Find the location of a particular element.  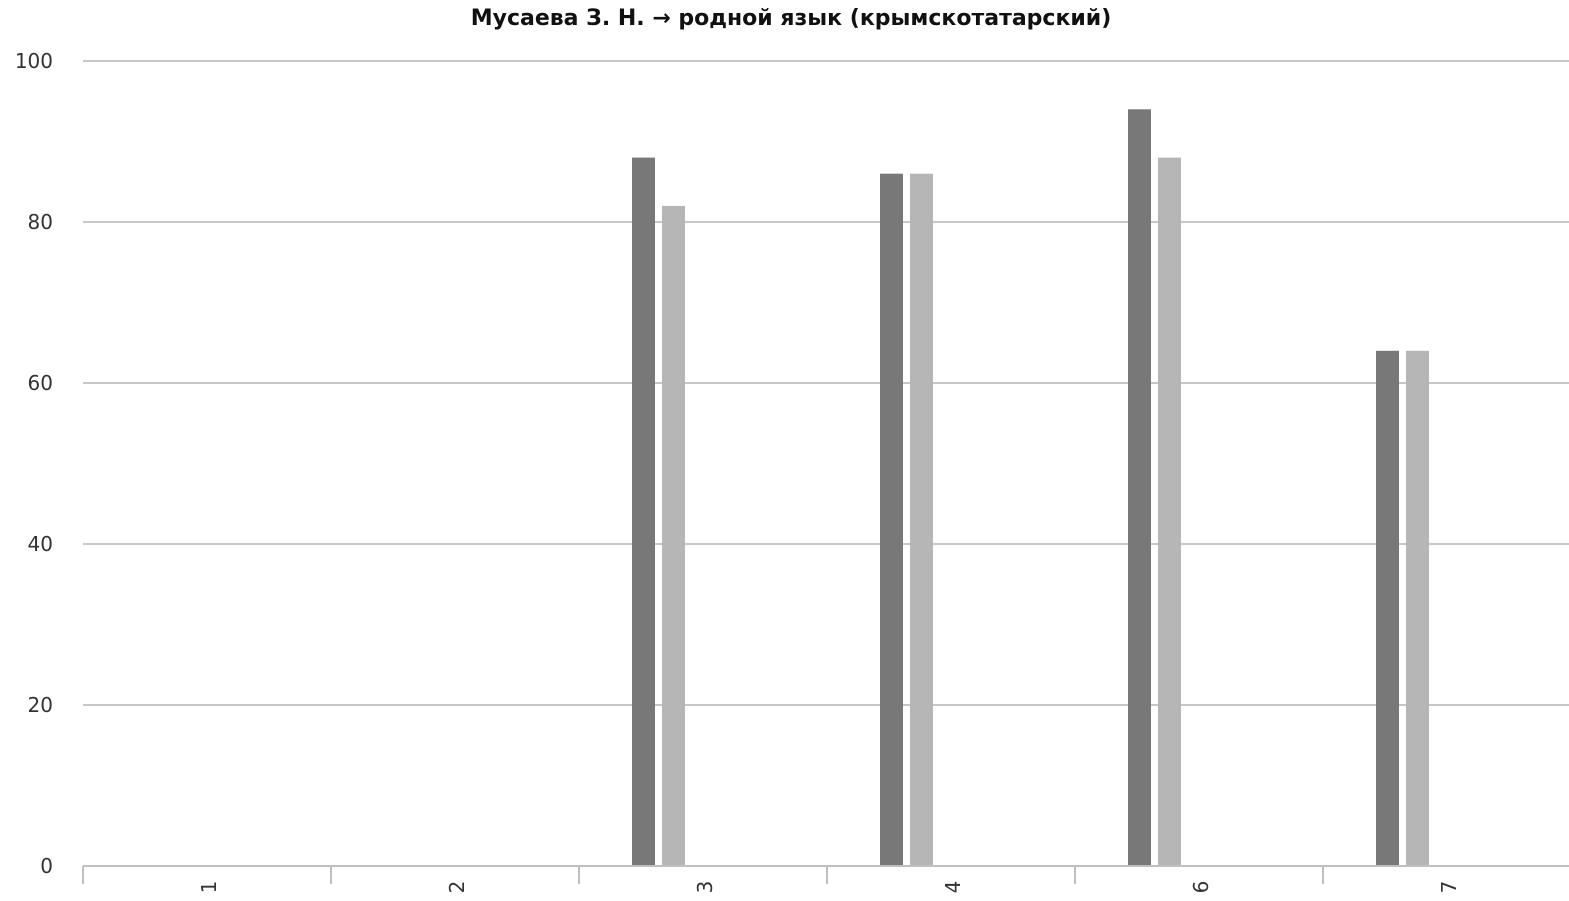

x-axis is located at coordinates (825, 874).